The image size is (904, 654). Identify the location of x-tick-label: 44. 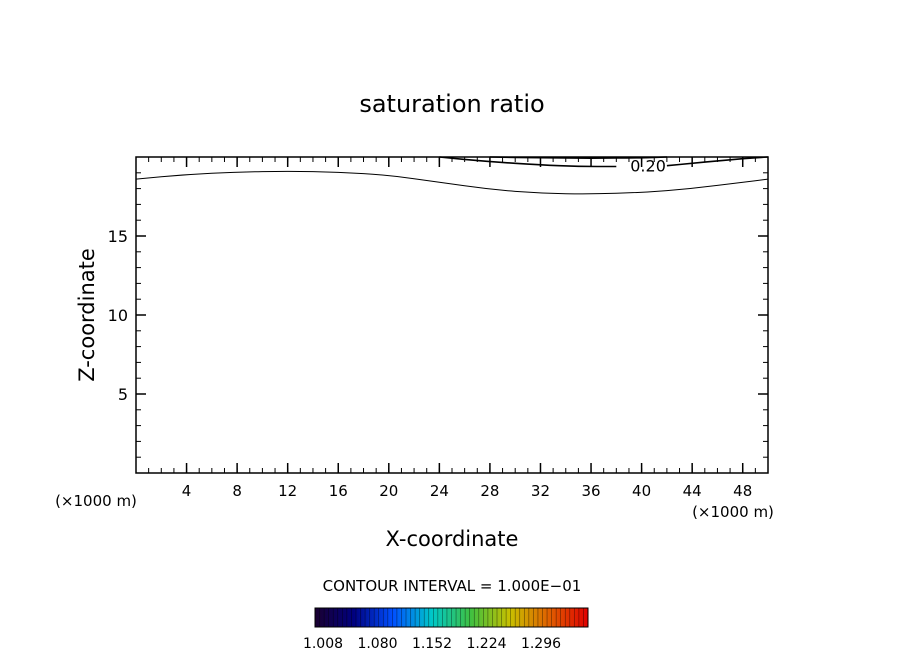
(692, 491).